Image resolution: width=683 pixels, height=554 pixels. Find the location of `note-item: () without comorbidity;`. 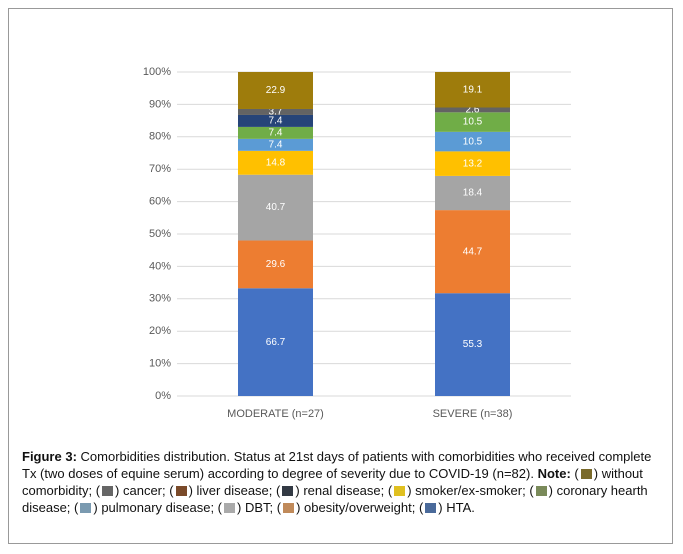

note-item: () without comorbidity; is located at coordinates (332, 482).